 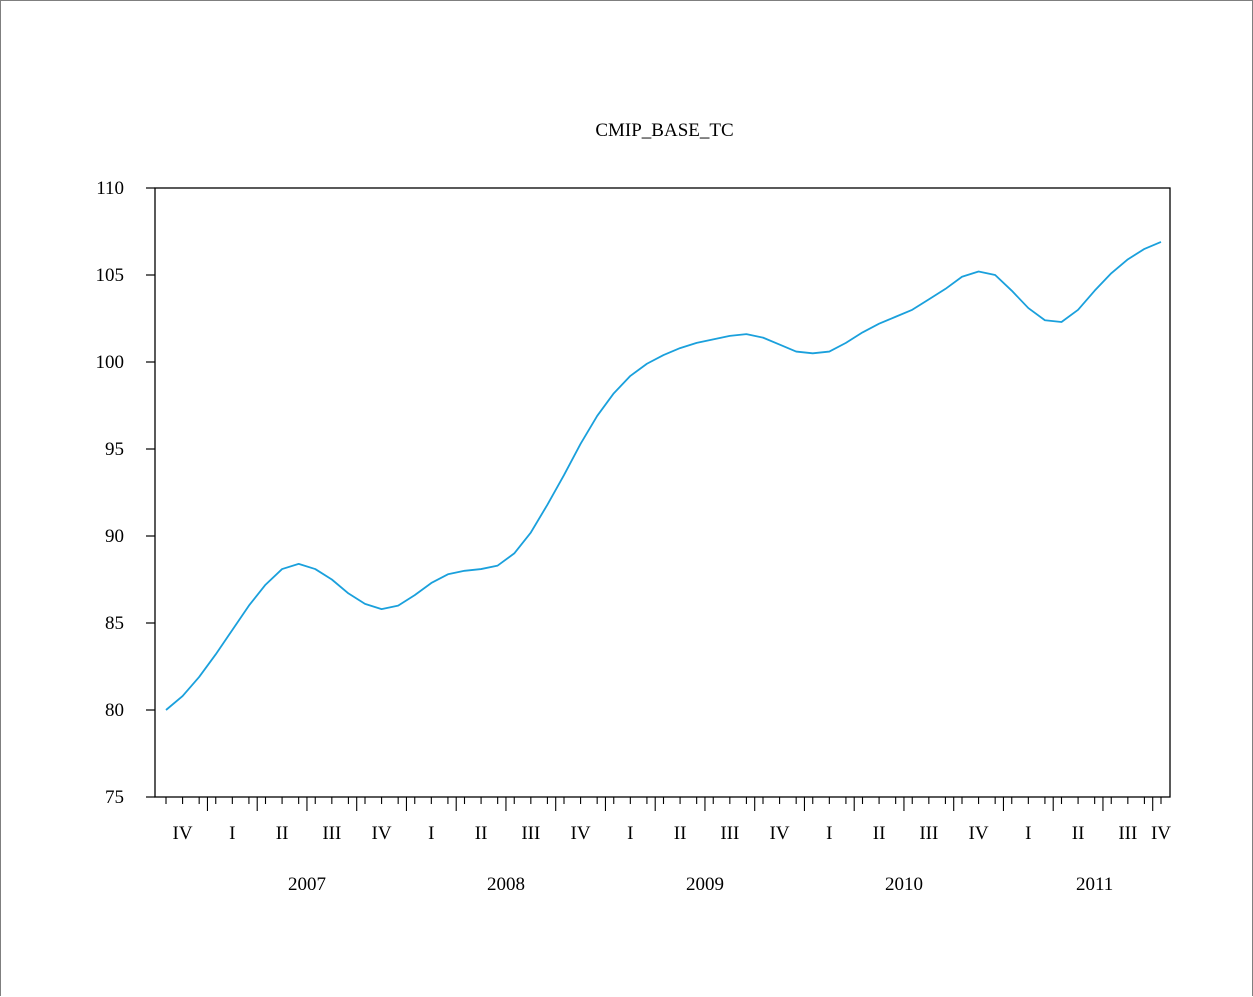 I want to click on y-axis: 75 80 85 90 95 100 105 110, so click(x=125, y=493).